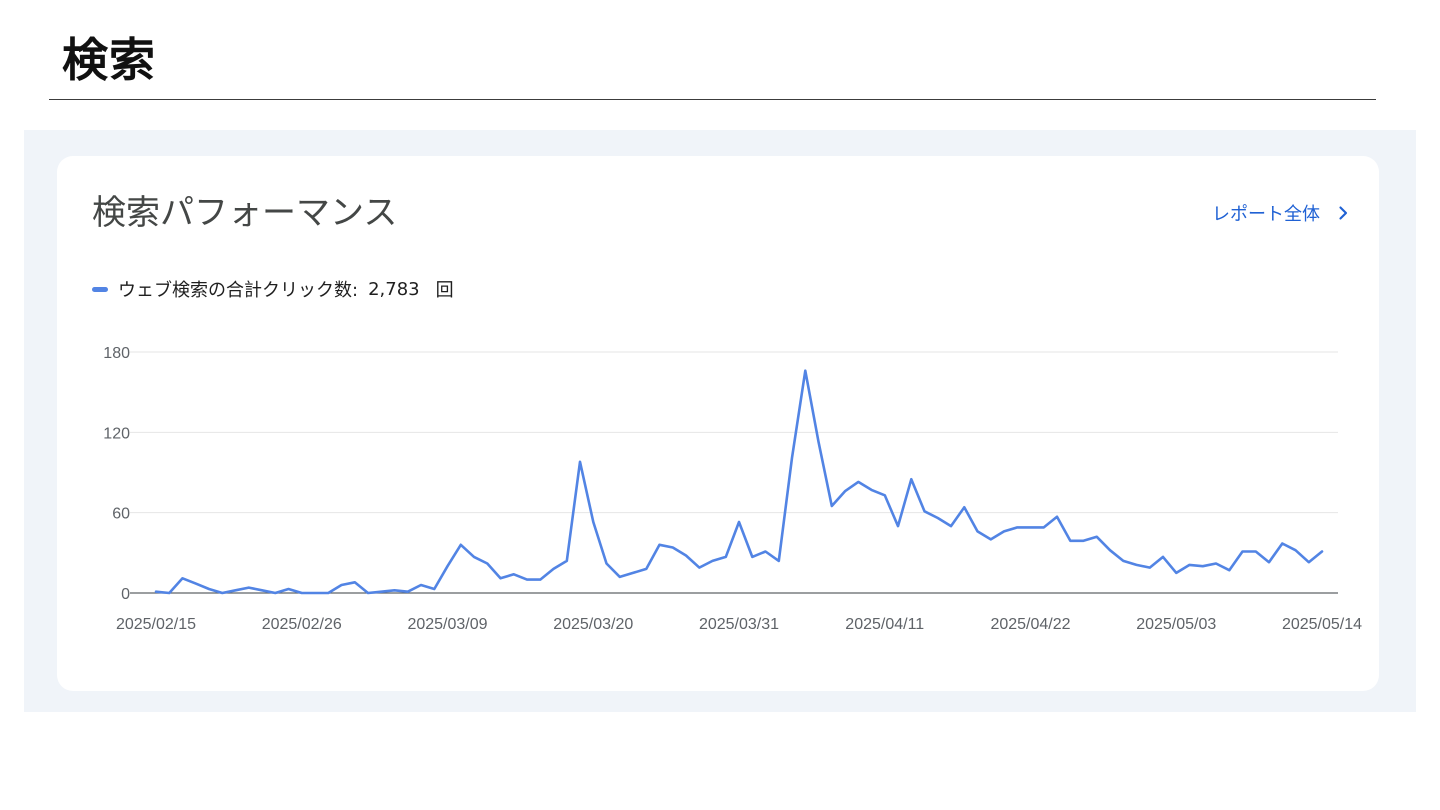 Image resolution: width=1440 pixels, height=810 pixels. I want to click on title-divider, so click(712, 99).